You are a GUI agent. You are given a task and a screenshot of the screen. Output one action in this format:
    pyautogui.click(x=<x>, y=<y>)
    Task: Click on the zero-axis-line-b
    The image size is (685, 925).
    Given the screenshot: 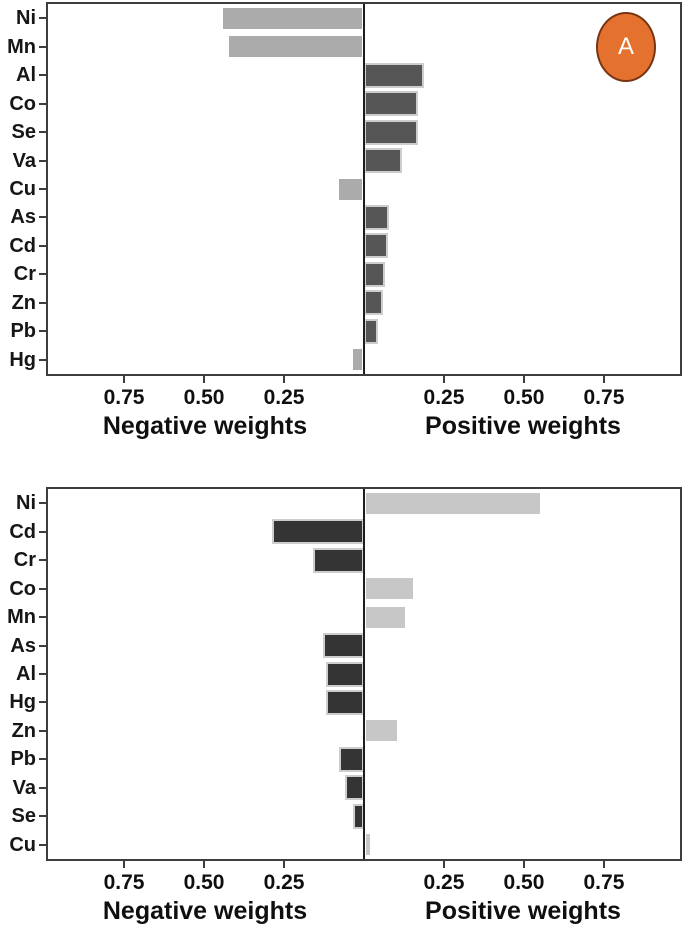 What is the action you would take?
    pyautogui.click(x=364, y=674)
    